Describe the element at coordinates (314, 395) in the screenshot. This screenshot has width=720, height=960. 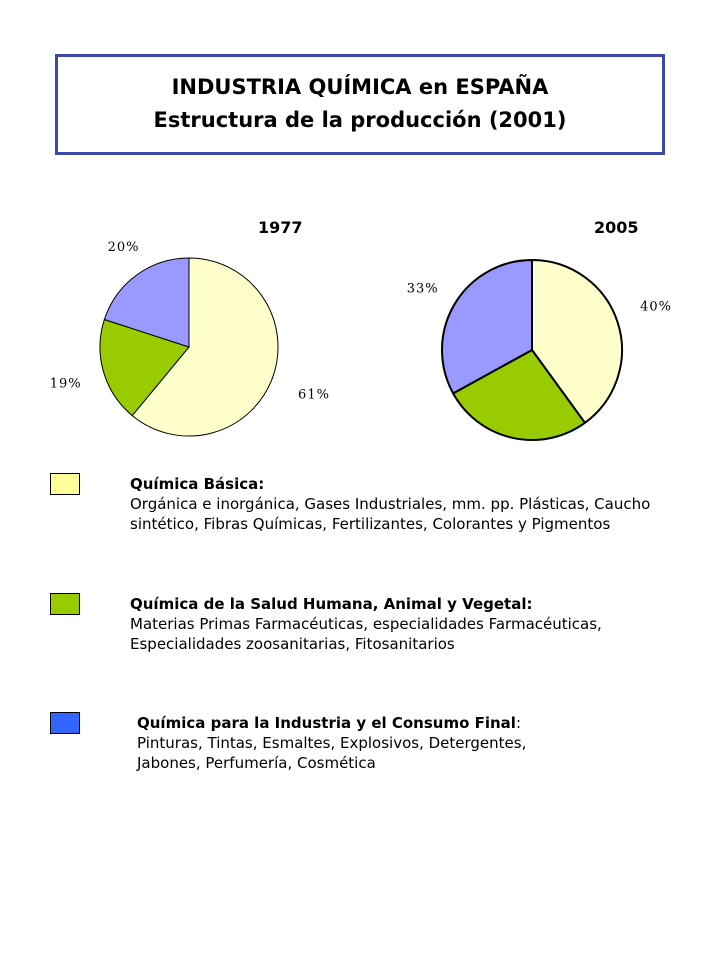
I see `pie-slice-label: 61%` at that location.